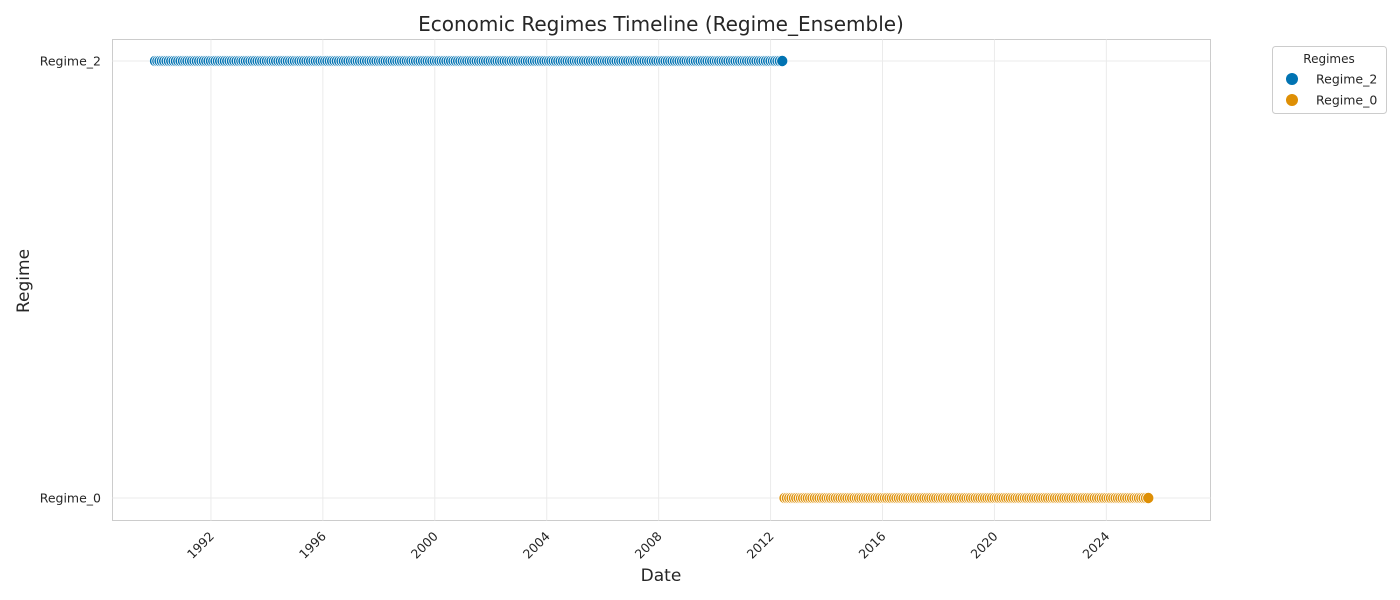  Describe the element at coordinates (70, 498) in the screenshot. I see `y-tick-label: Regime_0` at that location.